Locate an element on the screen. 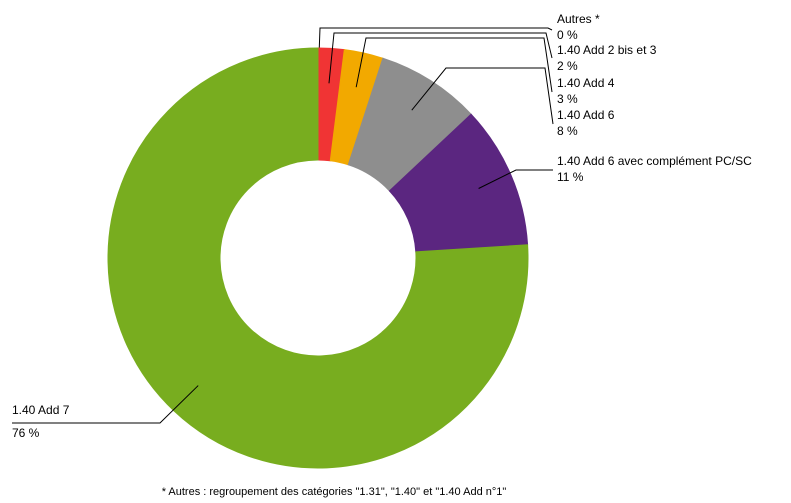 Image resolution: width=791 pixels, height=503 pixels. slice-value-label: 76 % is located at coordinates (26, 433).